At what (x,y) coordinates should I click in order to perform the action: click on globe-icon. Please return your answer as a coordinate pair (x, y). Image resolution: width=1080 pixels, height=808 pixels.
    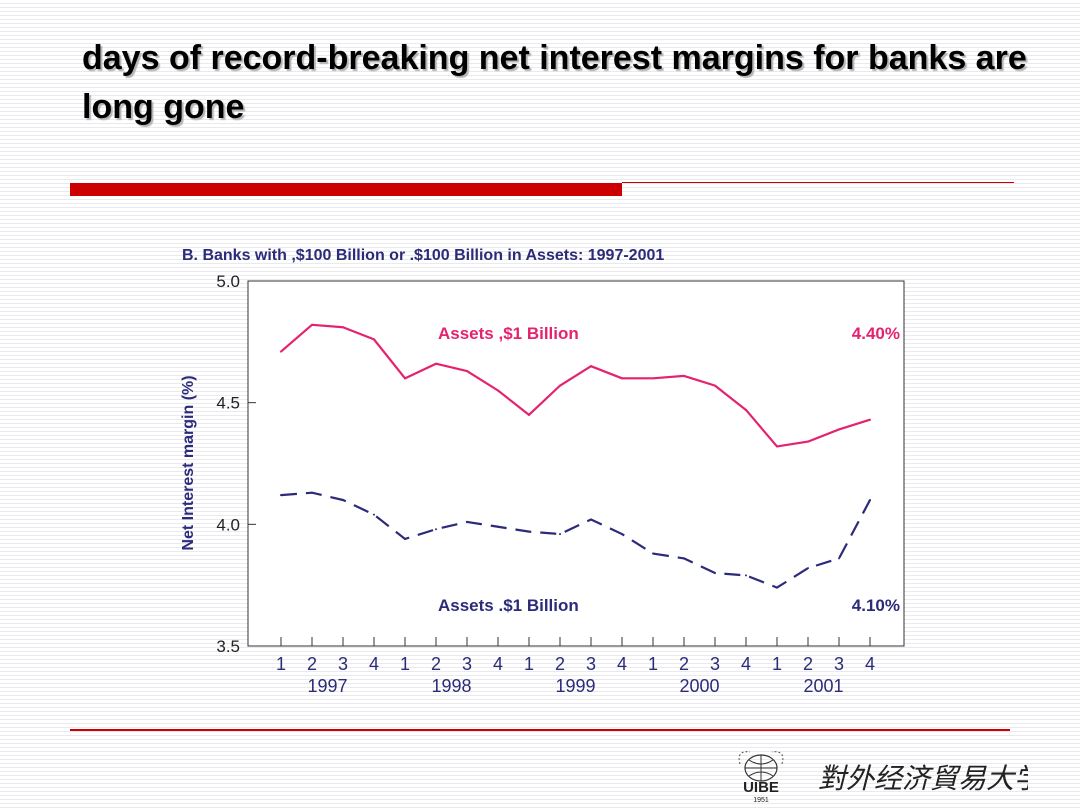
    Looking at the image, I should click on (761, 766).